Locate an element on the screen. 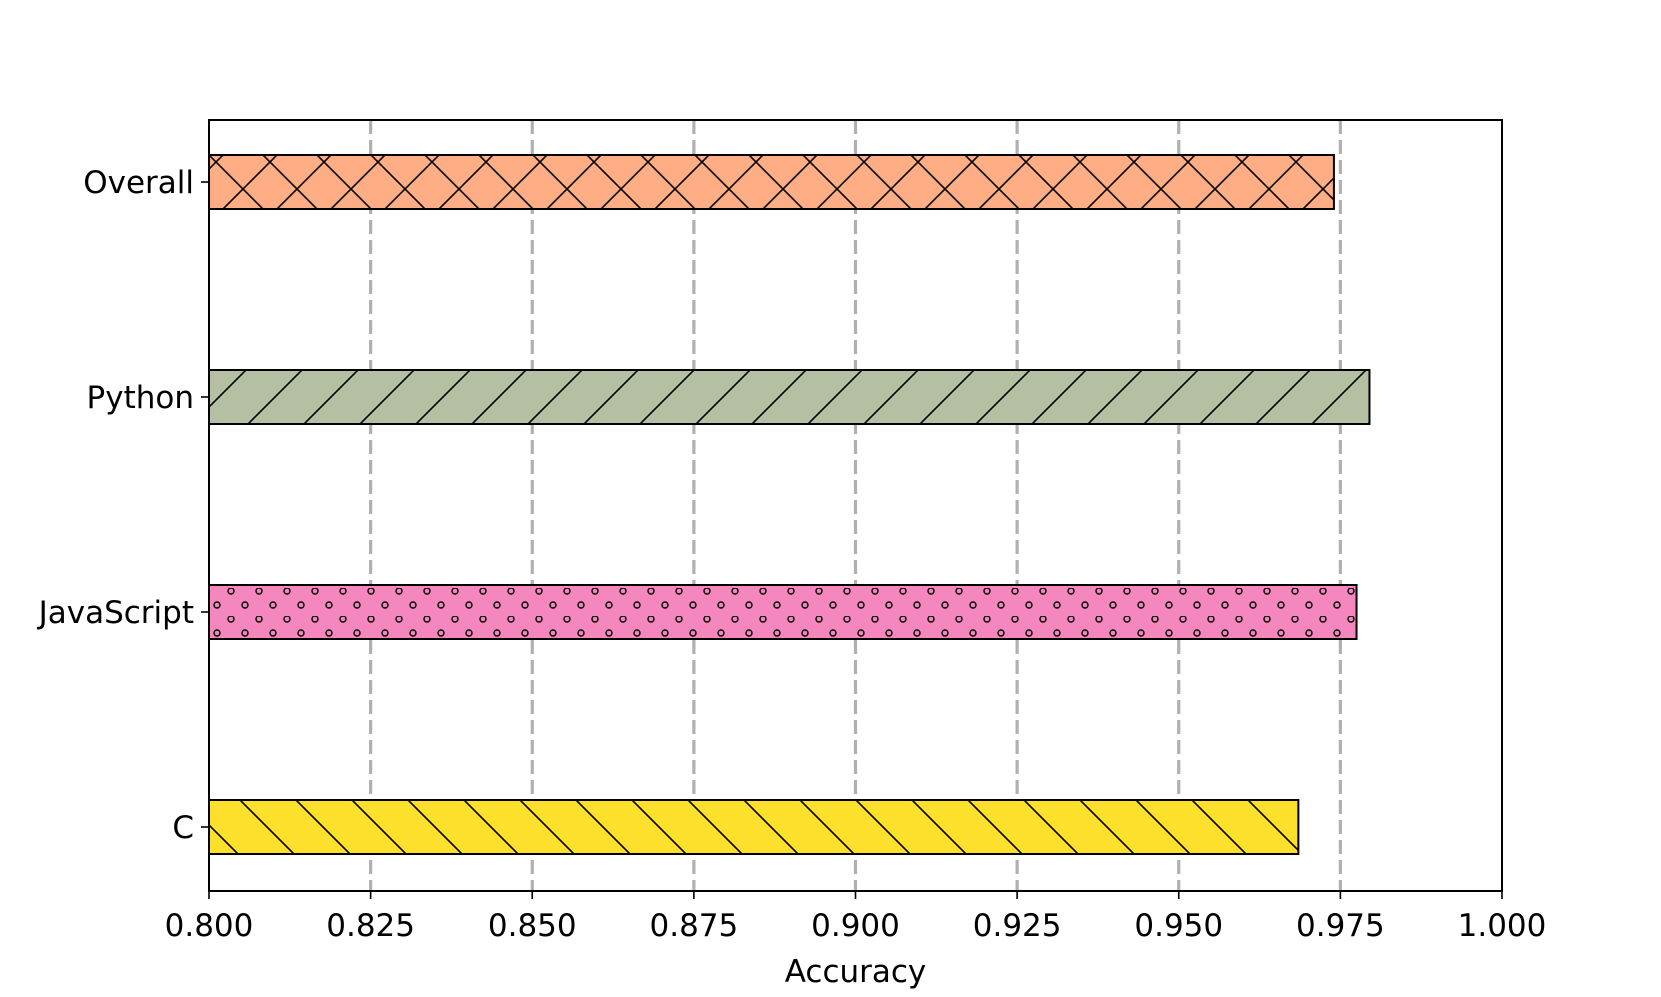 The image size is (1661, 997). y-tick-label-python: Python is located at coordinates (140, 398).